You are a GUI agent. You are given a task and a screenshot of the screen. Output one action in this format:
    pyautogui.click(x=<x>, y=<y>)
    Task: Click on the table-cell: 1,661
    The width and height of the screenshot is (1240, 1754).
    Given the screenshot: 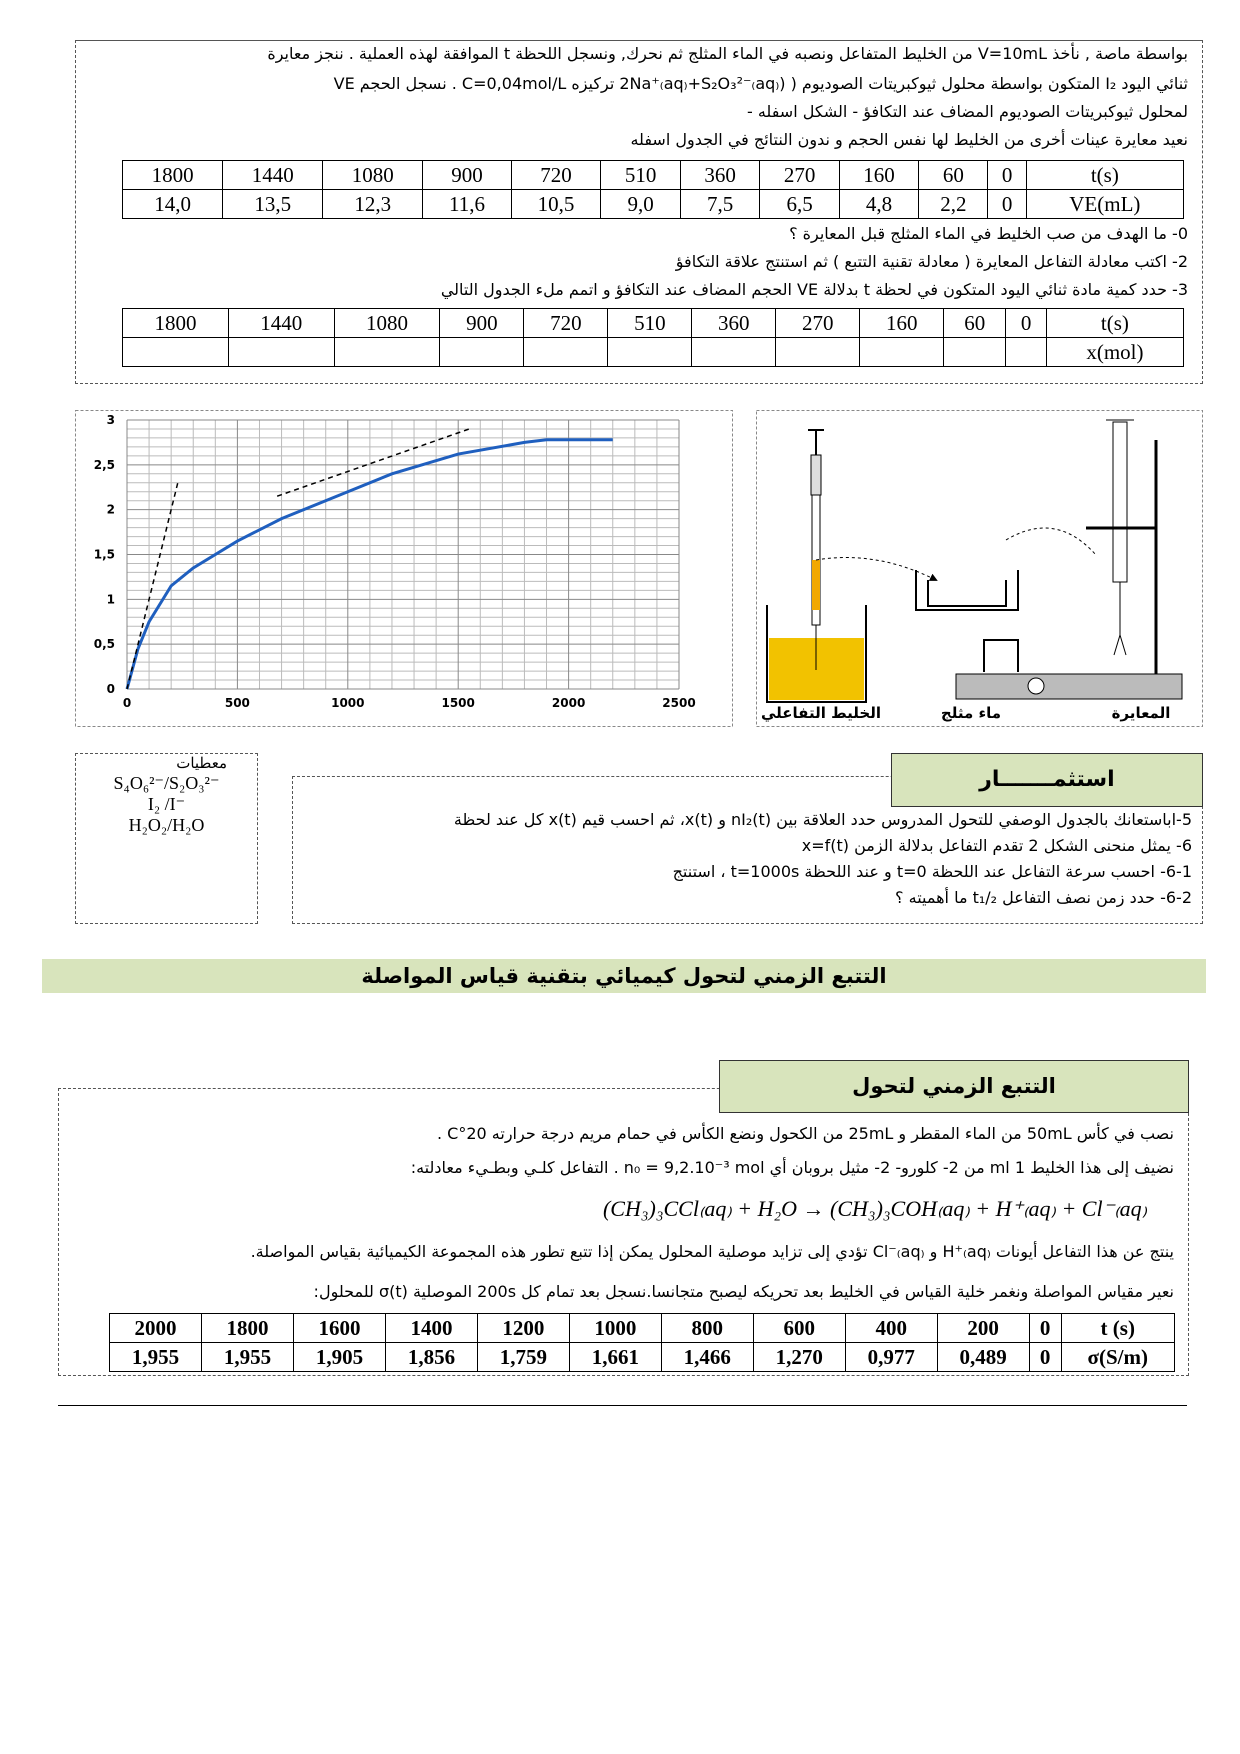 What is the action you would take?
    pyautogui.click(x=615, y=1357)
    